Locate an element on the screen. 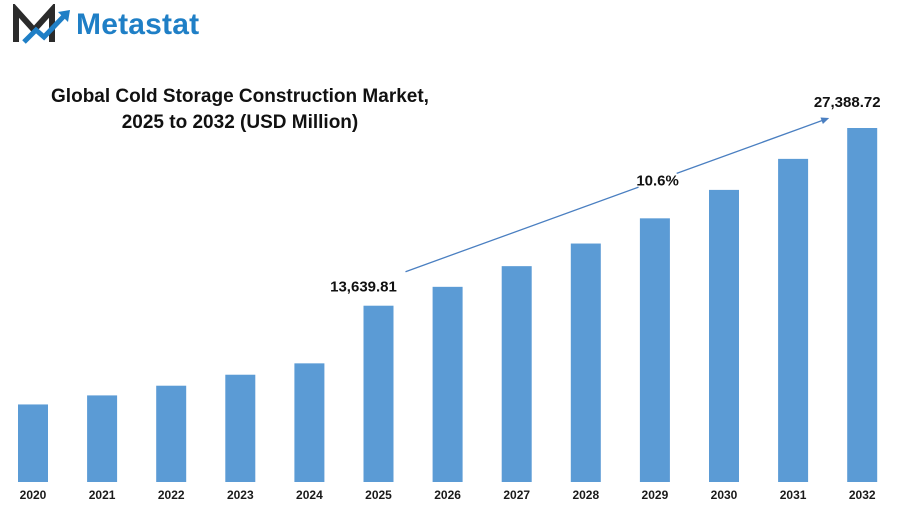 The width and height of the screenshot is (901, 513). bar-2031 is located at coordinates (793, 320).